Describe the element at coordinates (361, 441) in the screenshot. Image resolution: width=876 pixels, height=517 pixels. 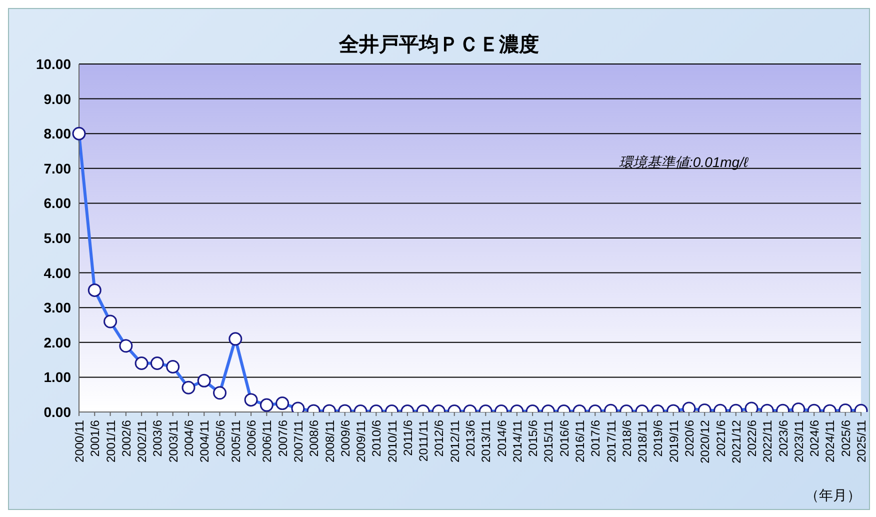
I see `x-tick-label: 2009/11` at that location.